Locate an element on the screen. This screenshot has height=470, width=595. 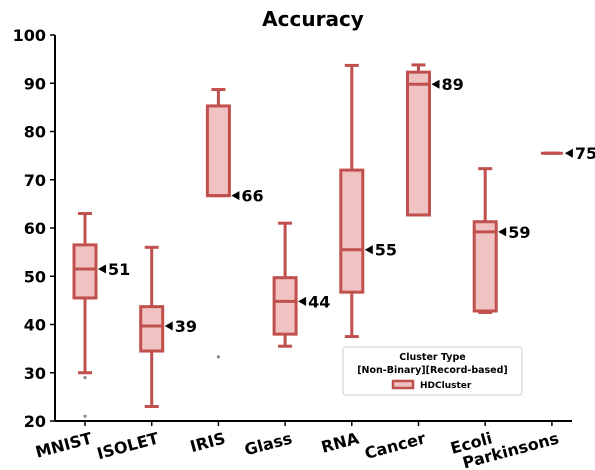
box-mnist is located at coordinates (85, 271).